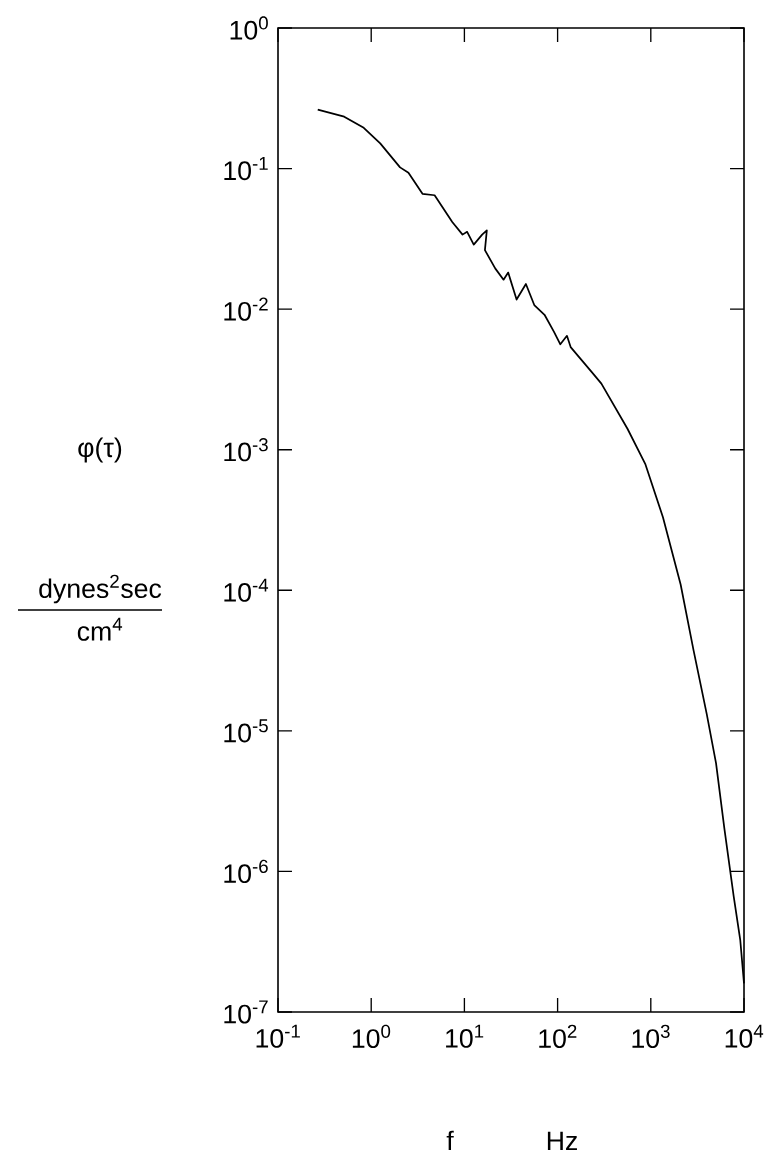  I want to click on y-tick-label: 10$^{-6}$, so click(246, 871).